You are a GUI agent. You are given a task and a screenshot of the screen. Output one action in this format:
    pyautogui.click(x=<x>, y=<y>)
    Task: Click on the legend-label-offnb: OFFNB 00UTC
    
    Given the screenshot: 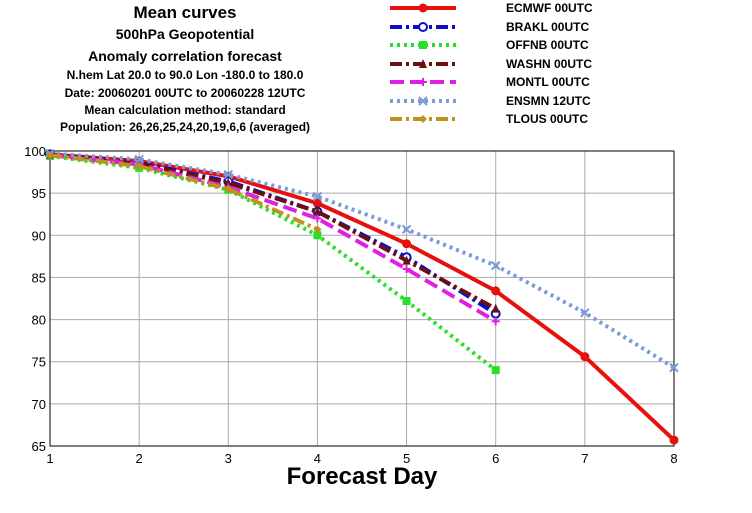 What is the action you would take?
    pyautogui.click(x=547, y=45)
    